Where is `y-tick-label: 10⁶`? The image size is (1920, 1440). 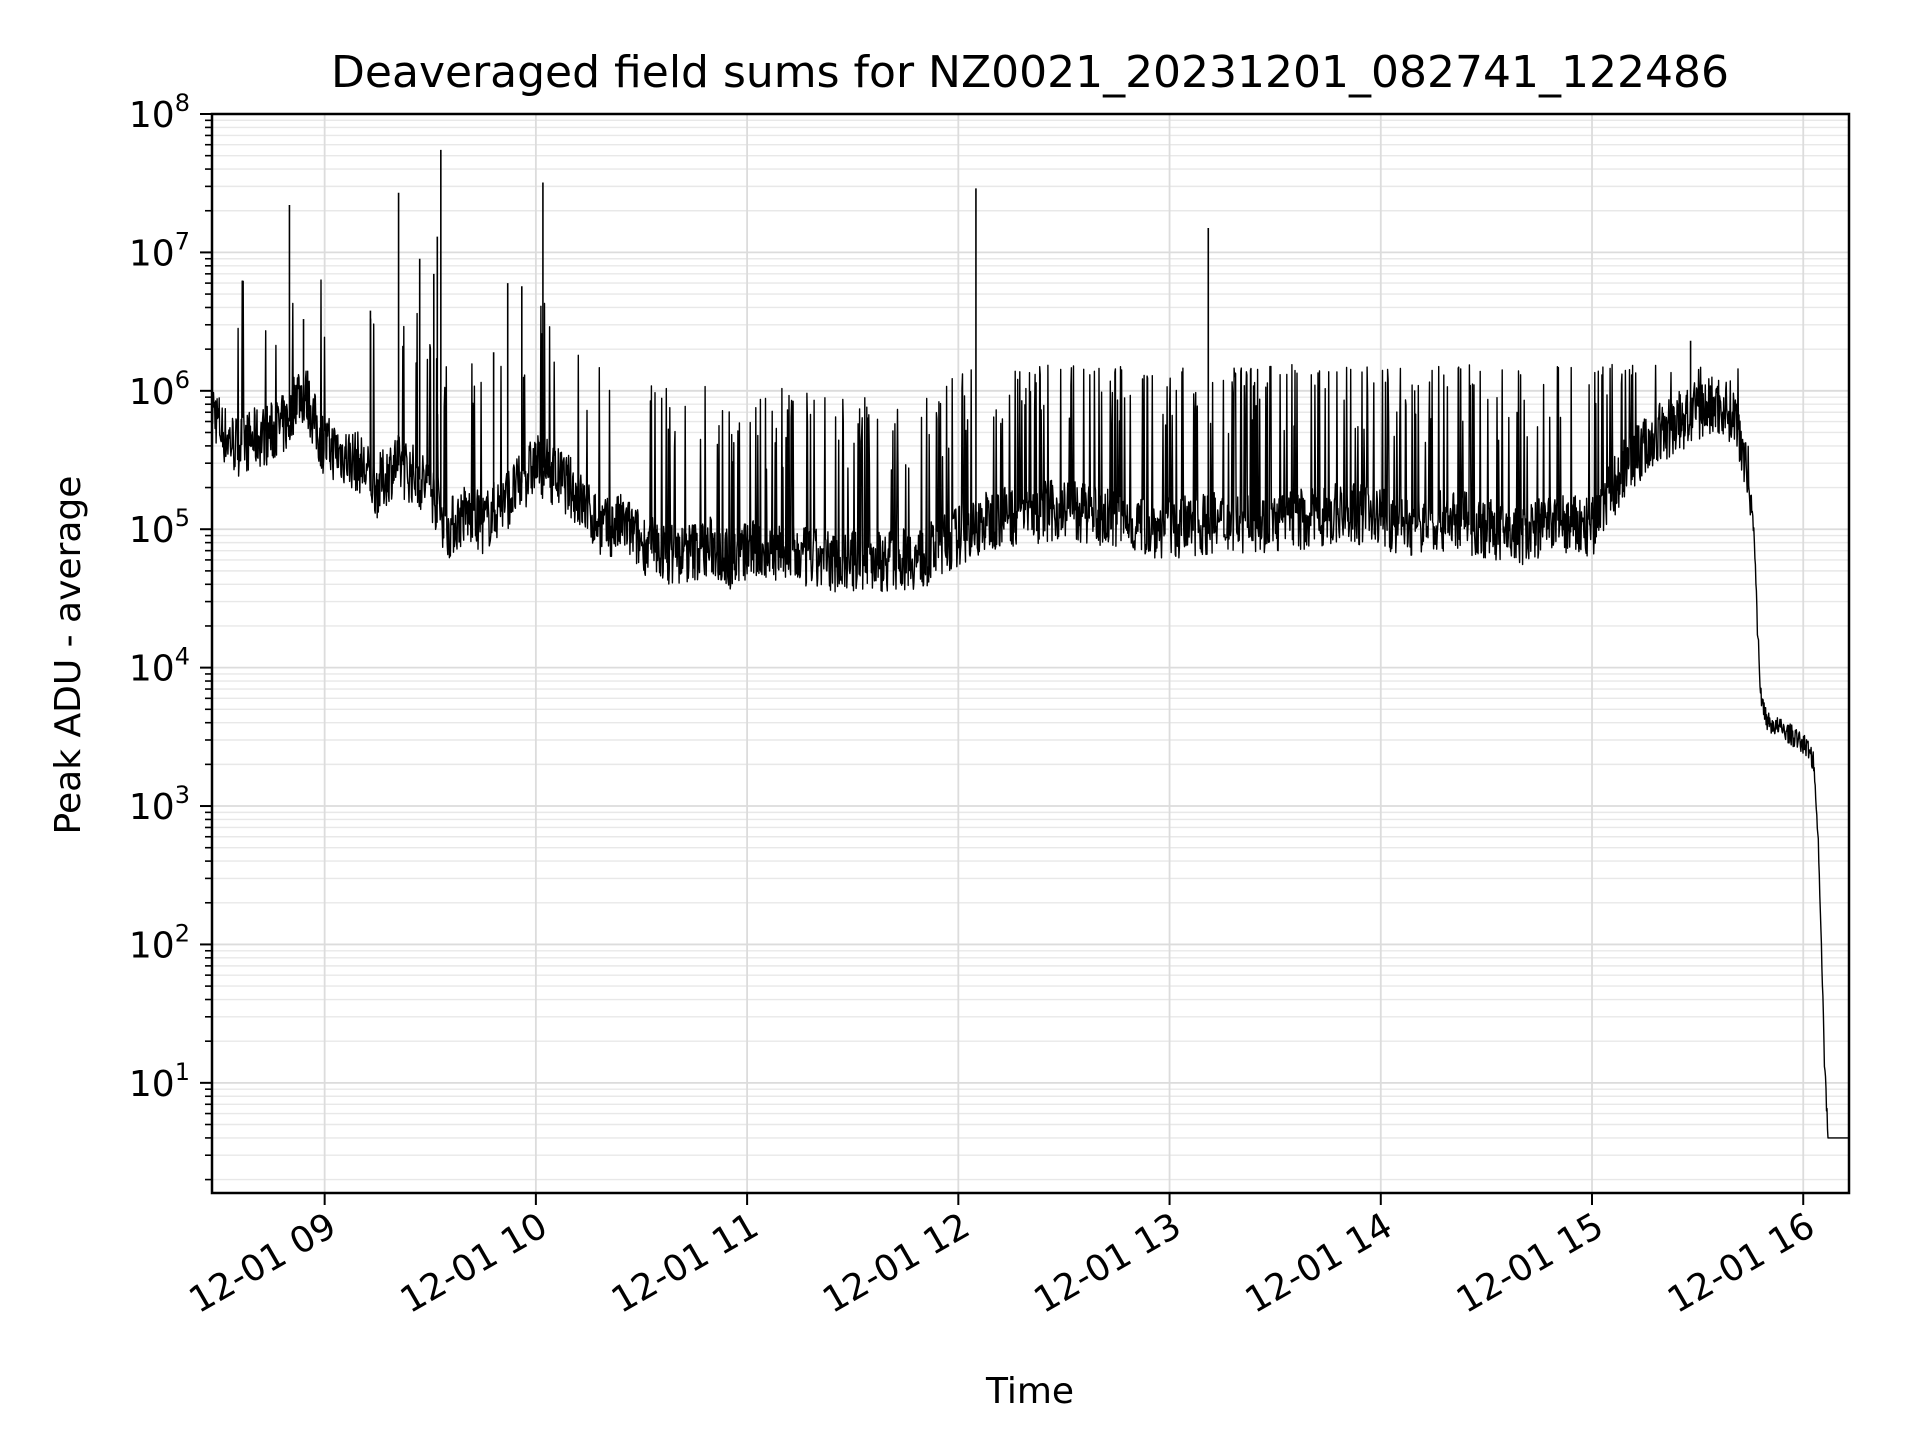 y-tick-label: 10⁶ is located at coordinates (159, 389).